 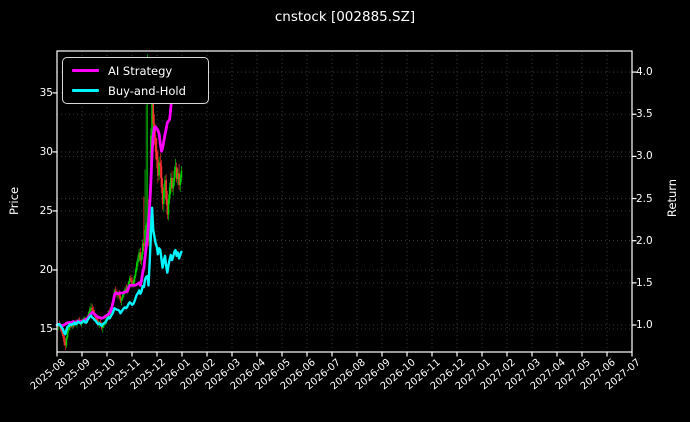 What do you see at coordinates (46, 92) in the screenshot?
I see `price-tick-label: 35` at bounding box center [46, 92].